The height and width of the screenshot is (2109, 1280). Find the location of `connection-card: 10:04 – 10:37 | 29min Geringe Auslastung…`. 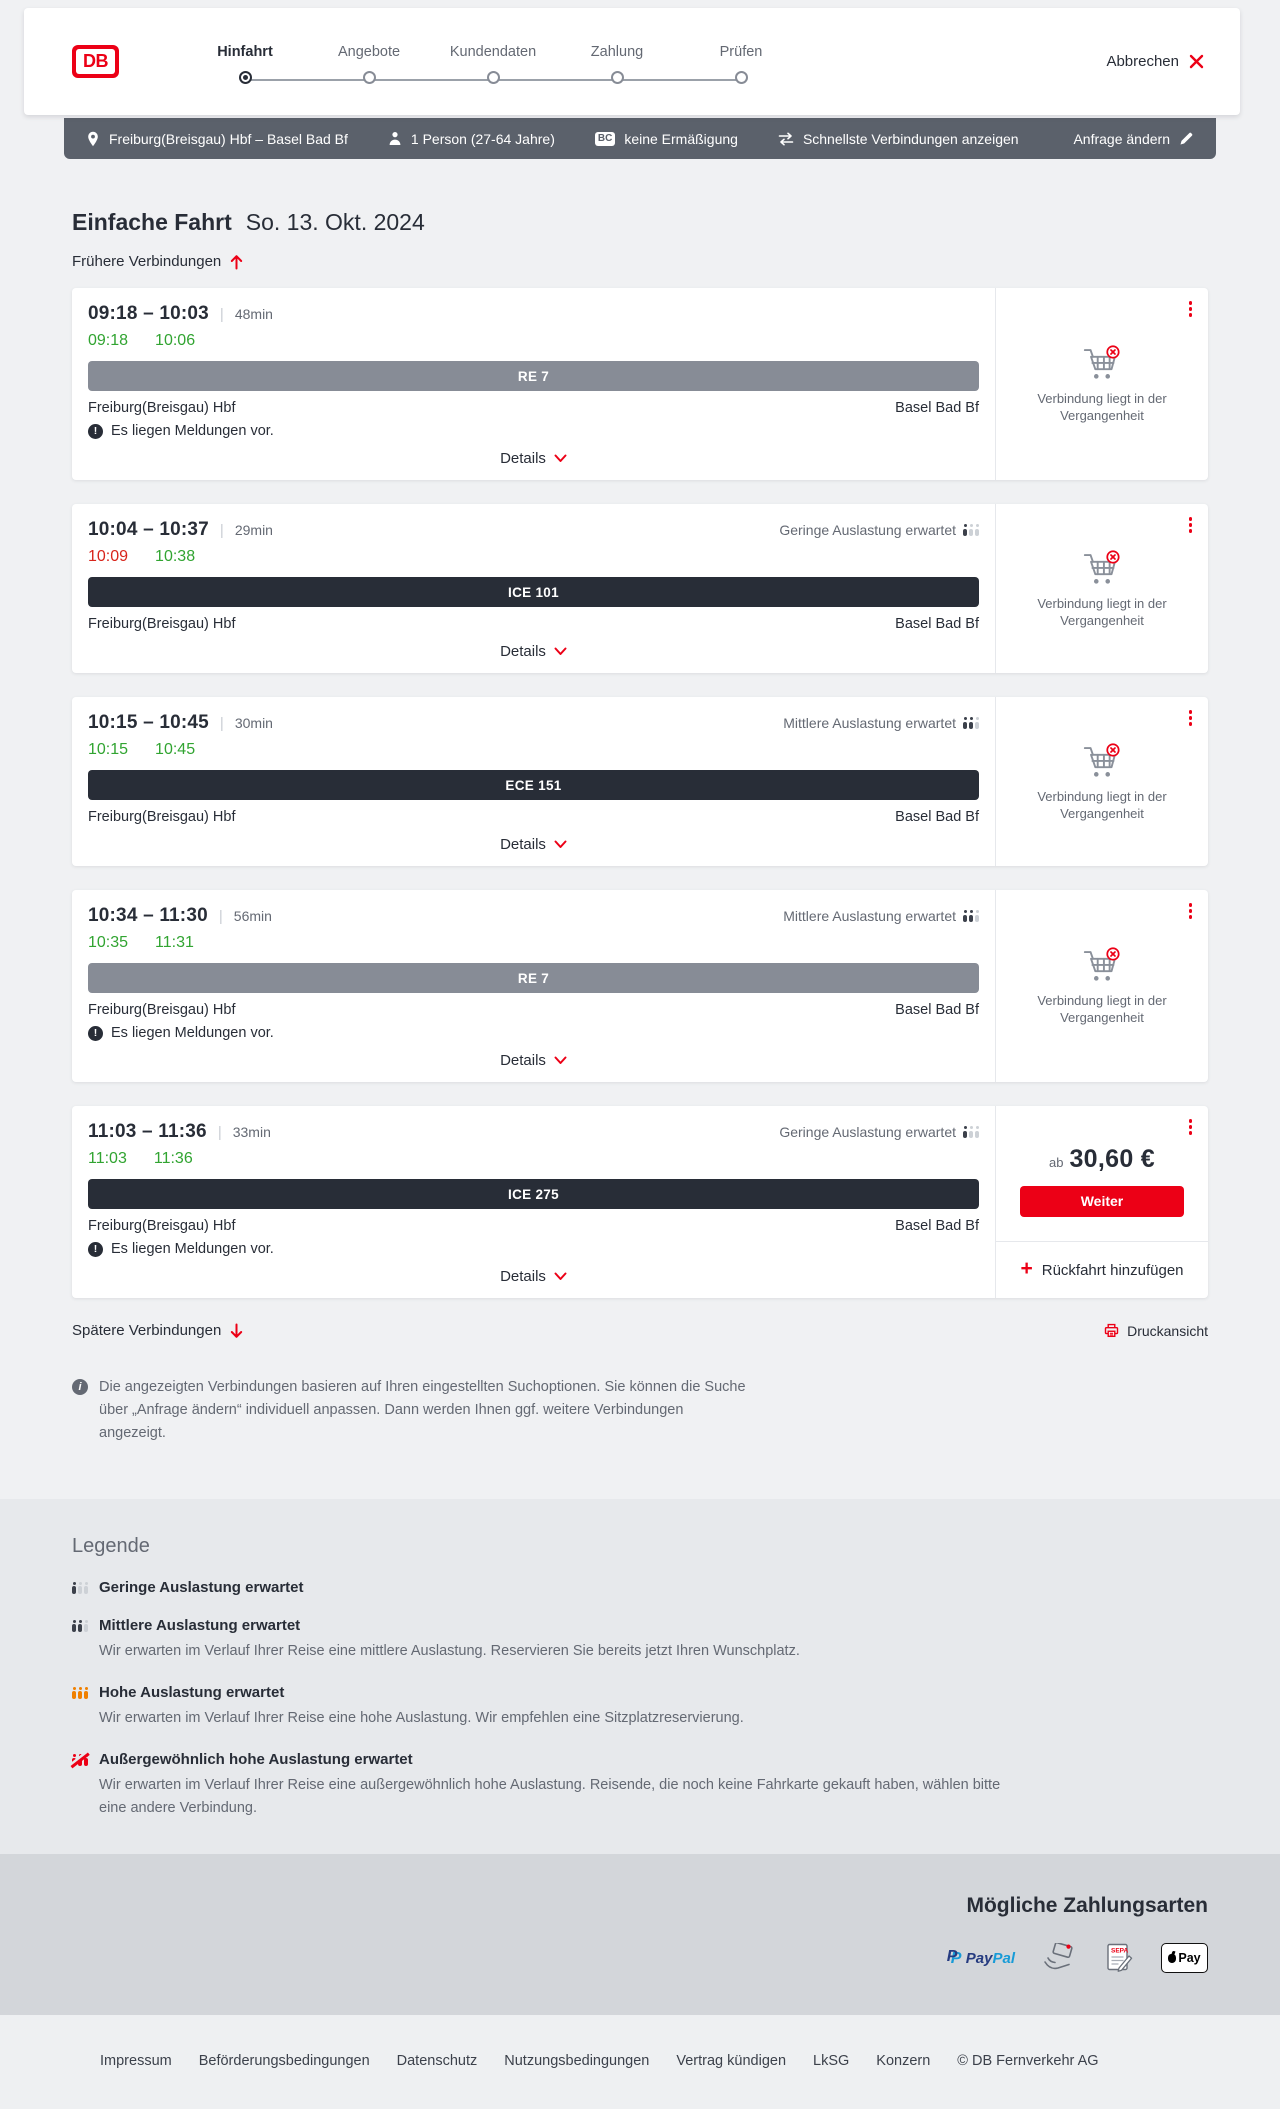

connection-card: 10:04 – 10:37 | 29min Geringe Auslastung… is located at coordinates (640, 588).